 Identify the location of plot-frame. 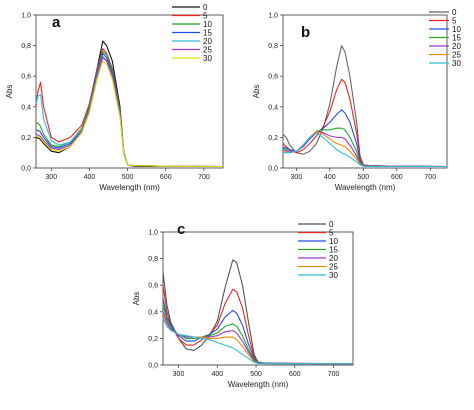
(365, 91).